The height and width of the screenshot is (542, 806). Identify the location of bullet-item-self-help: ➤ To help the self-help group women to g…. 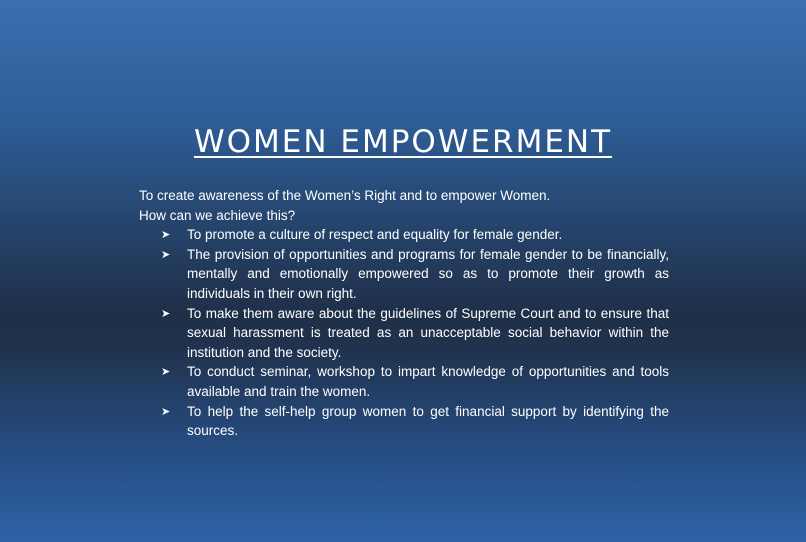
(415, 421).